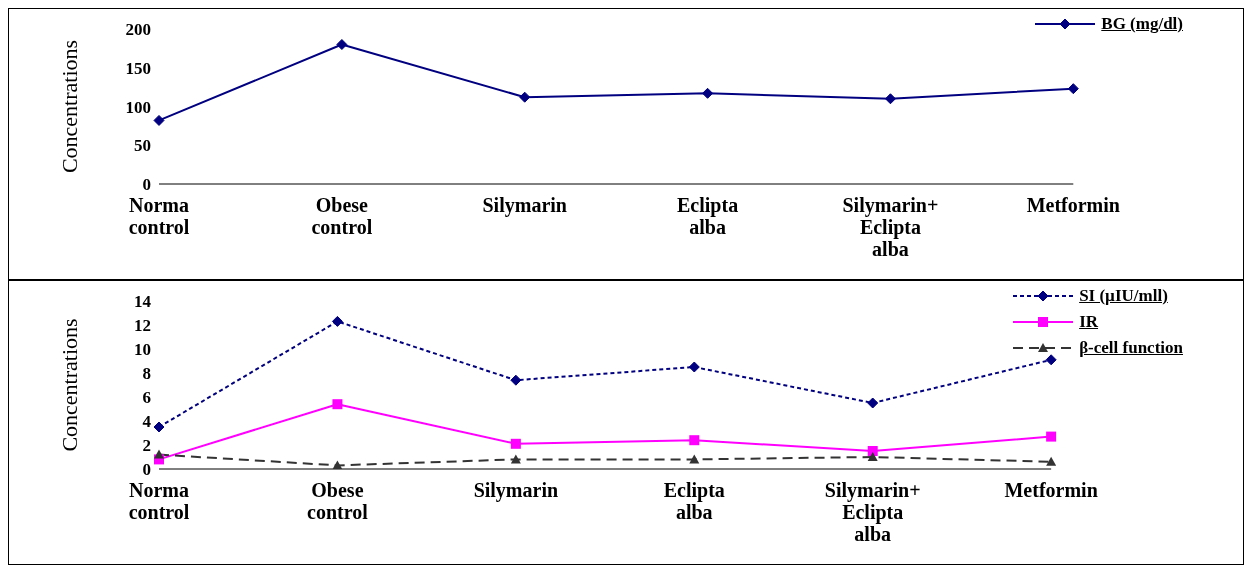  What do you see at coordinates (138, 107) in the screenshot?
I see `y-tick-label: 100` at bounding box center [138, 107].